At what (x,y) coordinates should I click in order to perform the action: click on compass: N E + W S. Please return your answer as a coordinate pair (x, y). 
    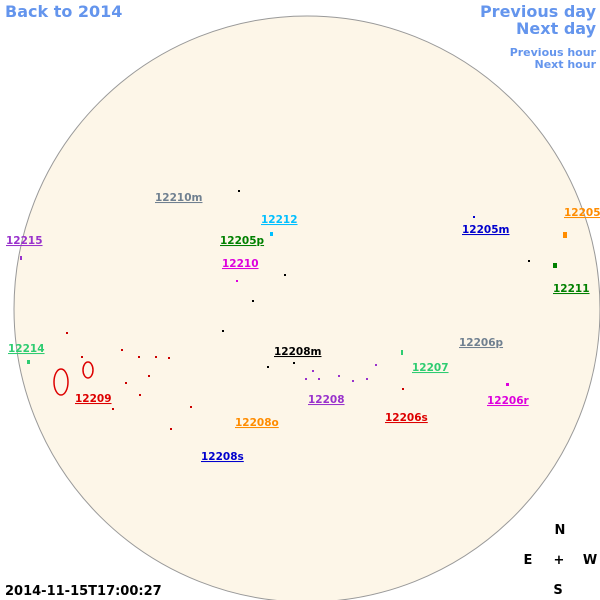
    Looking at the image, I should click on (561, 560).